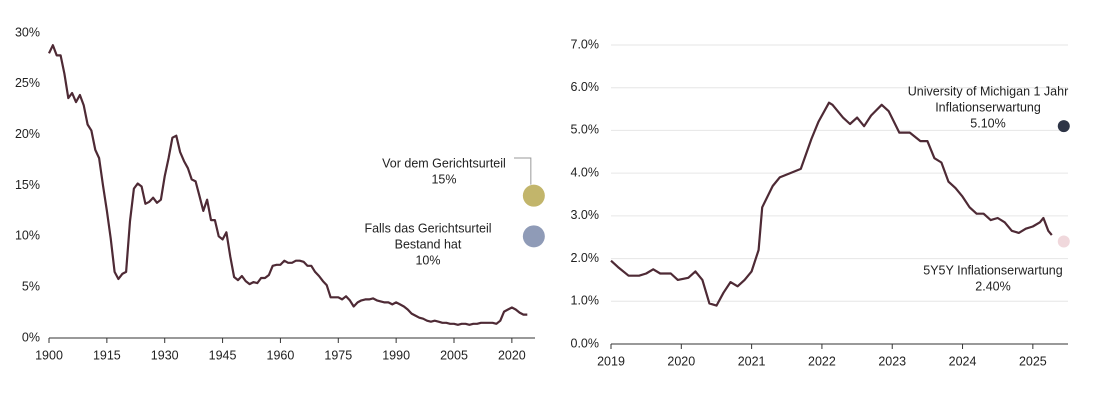 This screenshot has width=1099, height=404. Describe the element at coordinates (427, 228) in the screenshot. I see `annotation-text: Falls das Gerichtsurteil` at that location.